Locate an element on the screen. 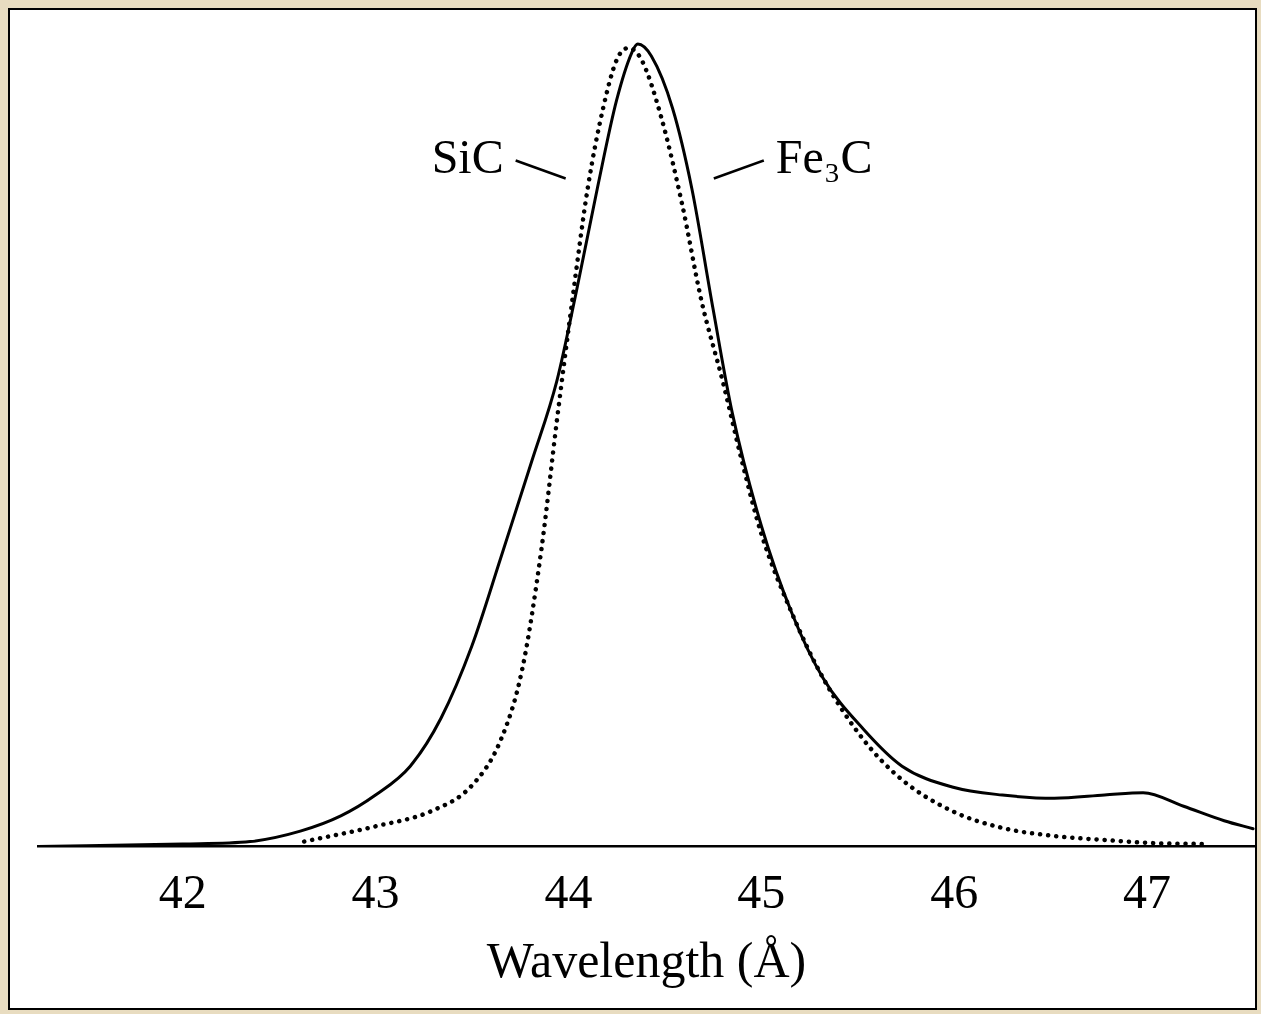  x-tick-label: 46 is located at coordinates (954, 891).